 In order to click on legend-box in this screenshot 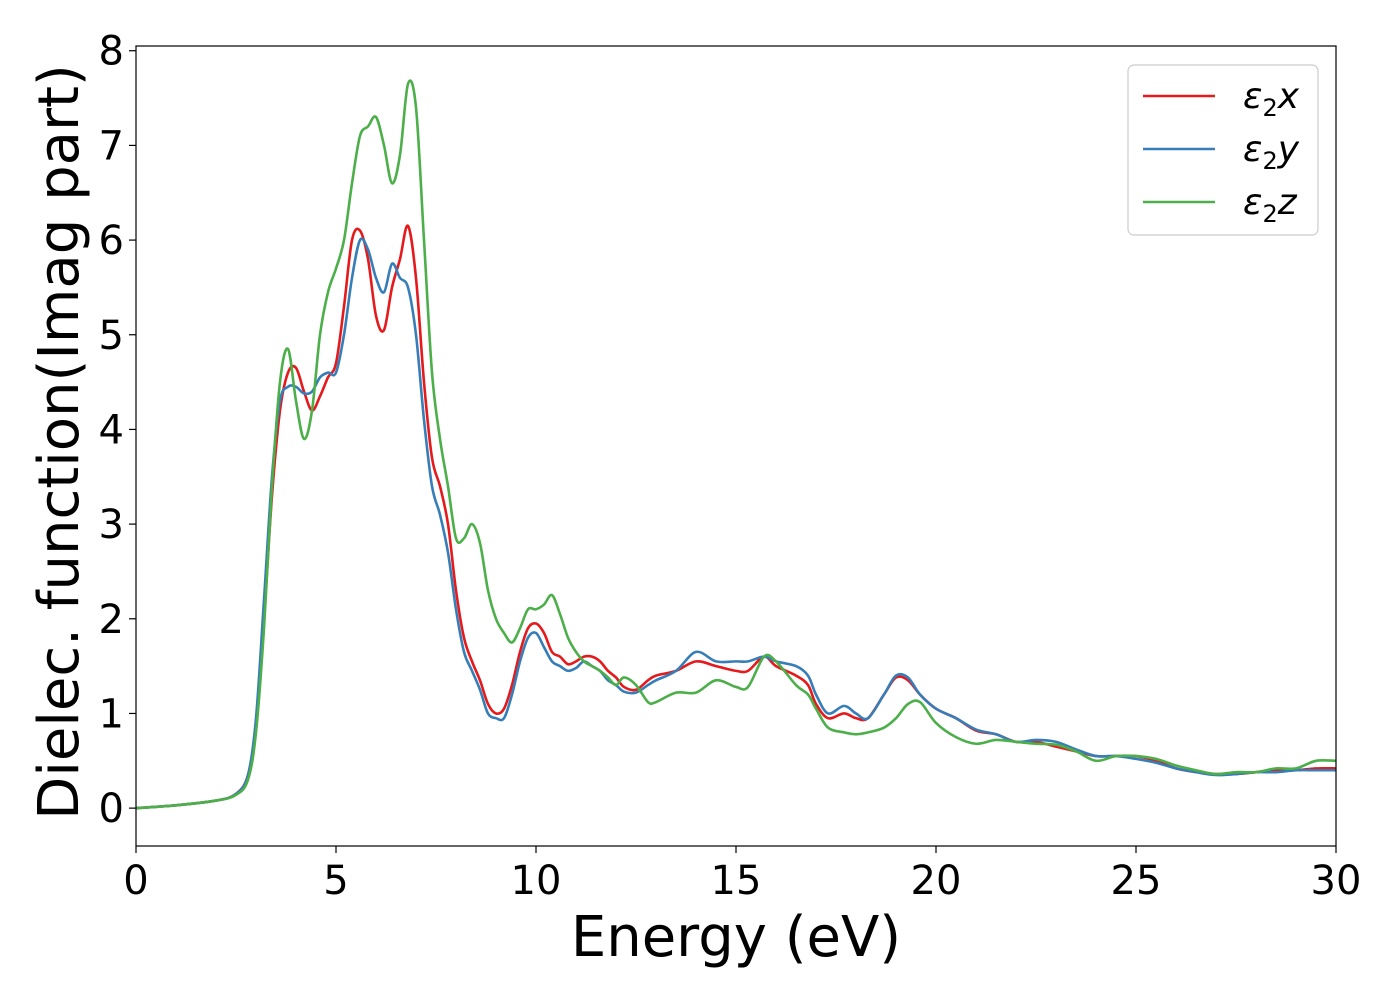, I will do `click(1223, 150)`.